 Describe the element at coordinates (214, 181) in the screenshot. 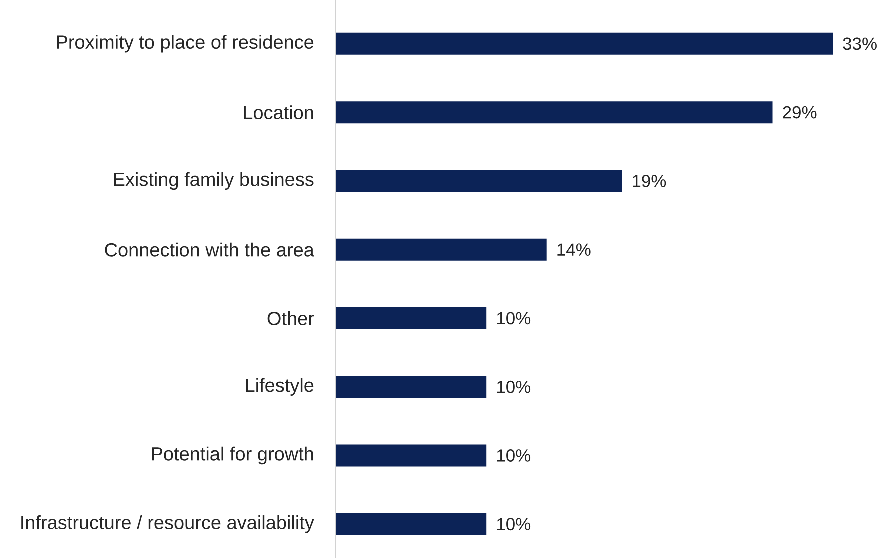

I see `y-tick-label: Existing family business` at that location.